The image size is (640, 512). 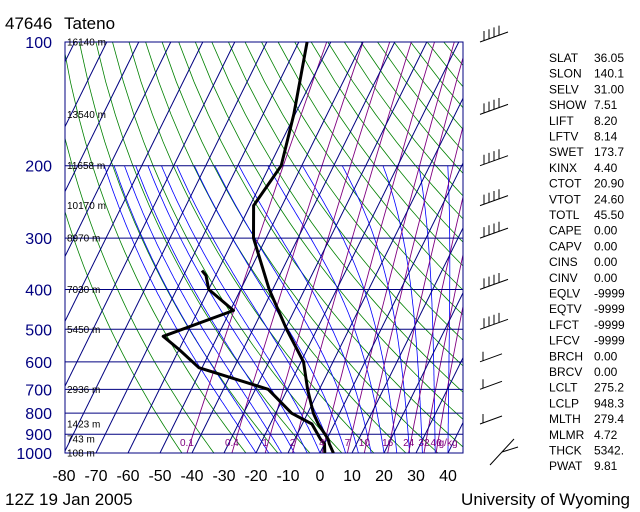 What do you see at coordinates (606, 137) in the screenshot?
I see `index-value: 8.14` at bounding box center [606, 137].